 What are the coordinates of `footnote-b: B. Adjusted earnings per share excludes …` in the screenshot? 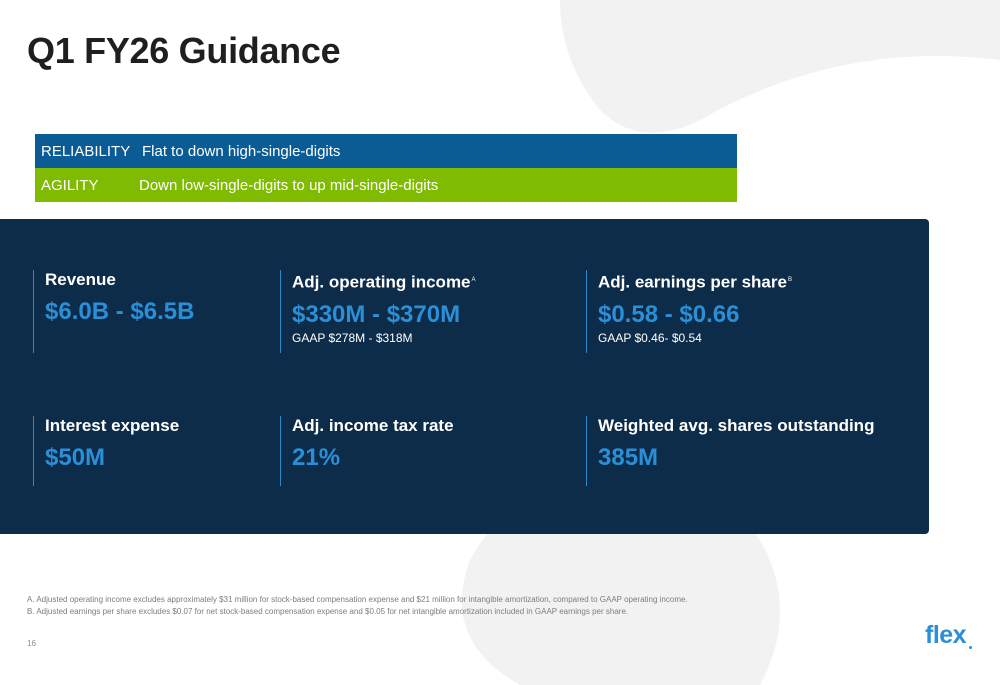 It's located at (328, 611).